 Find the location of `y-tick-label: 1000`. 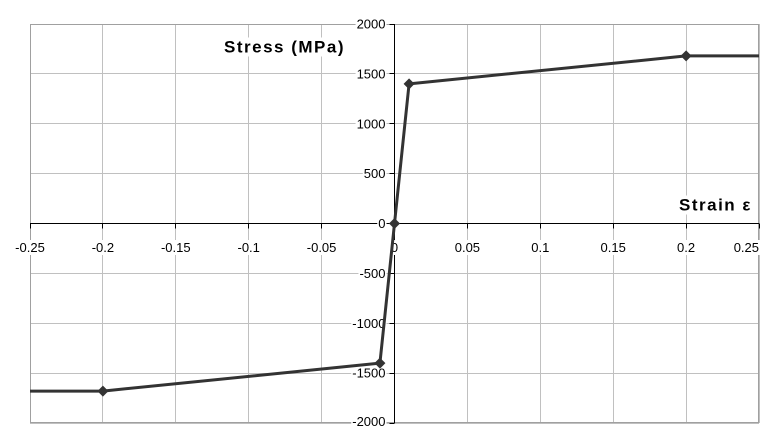

y-tick-label: 1000 is located at coordinates (371, 123).